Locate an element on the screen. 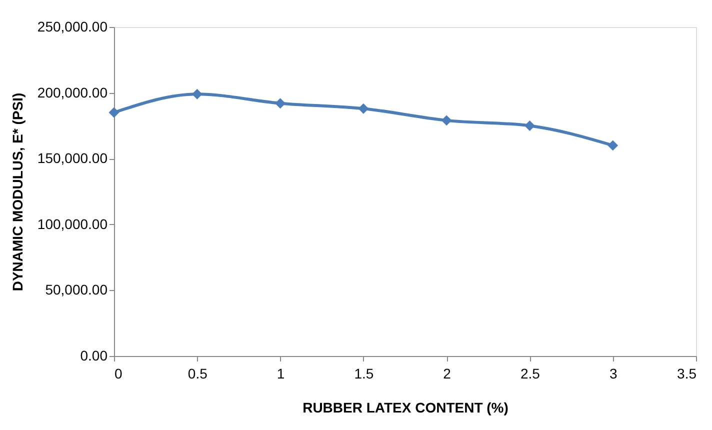  y-tick-label: 150,000.00 is located at coordinates (72, 158).